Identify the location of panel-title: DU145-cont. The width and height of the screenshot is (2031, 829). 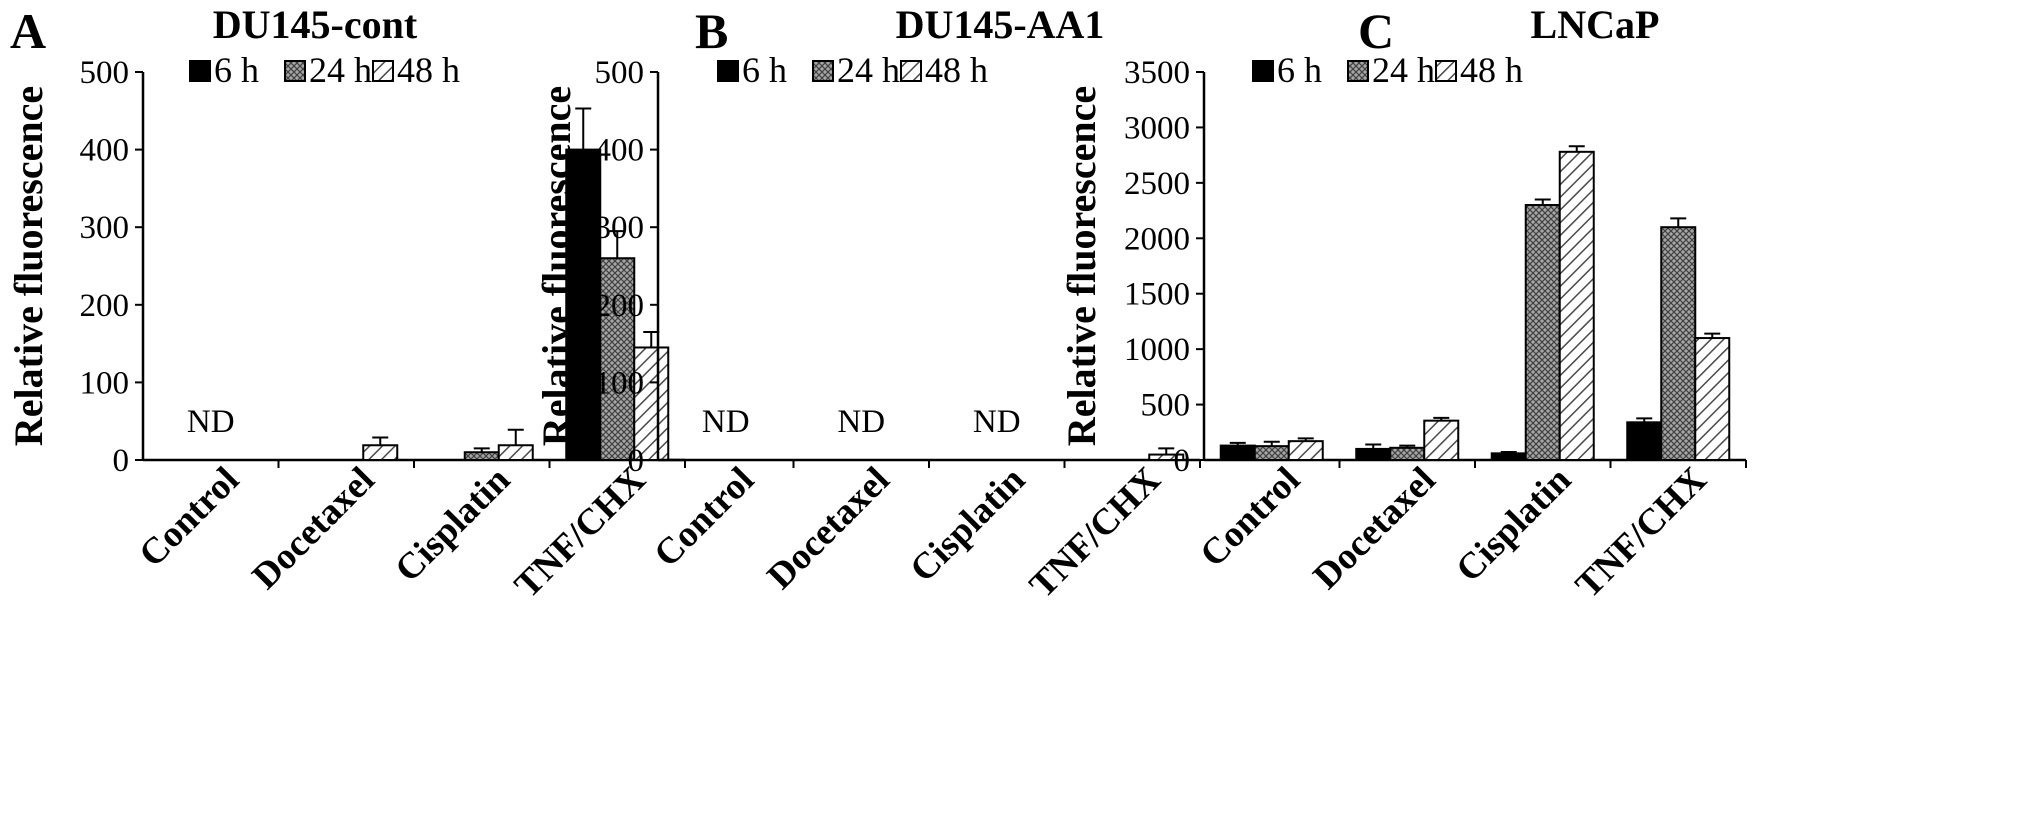
(315, 24).